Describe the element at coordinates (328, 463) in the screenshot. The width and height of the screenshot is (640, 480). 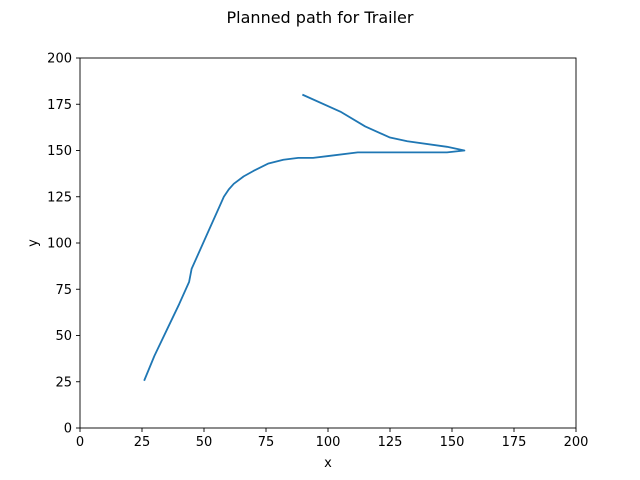
I see `x-axis-label: x` at that location.